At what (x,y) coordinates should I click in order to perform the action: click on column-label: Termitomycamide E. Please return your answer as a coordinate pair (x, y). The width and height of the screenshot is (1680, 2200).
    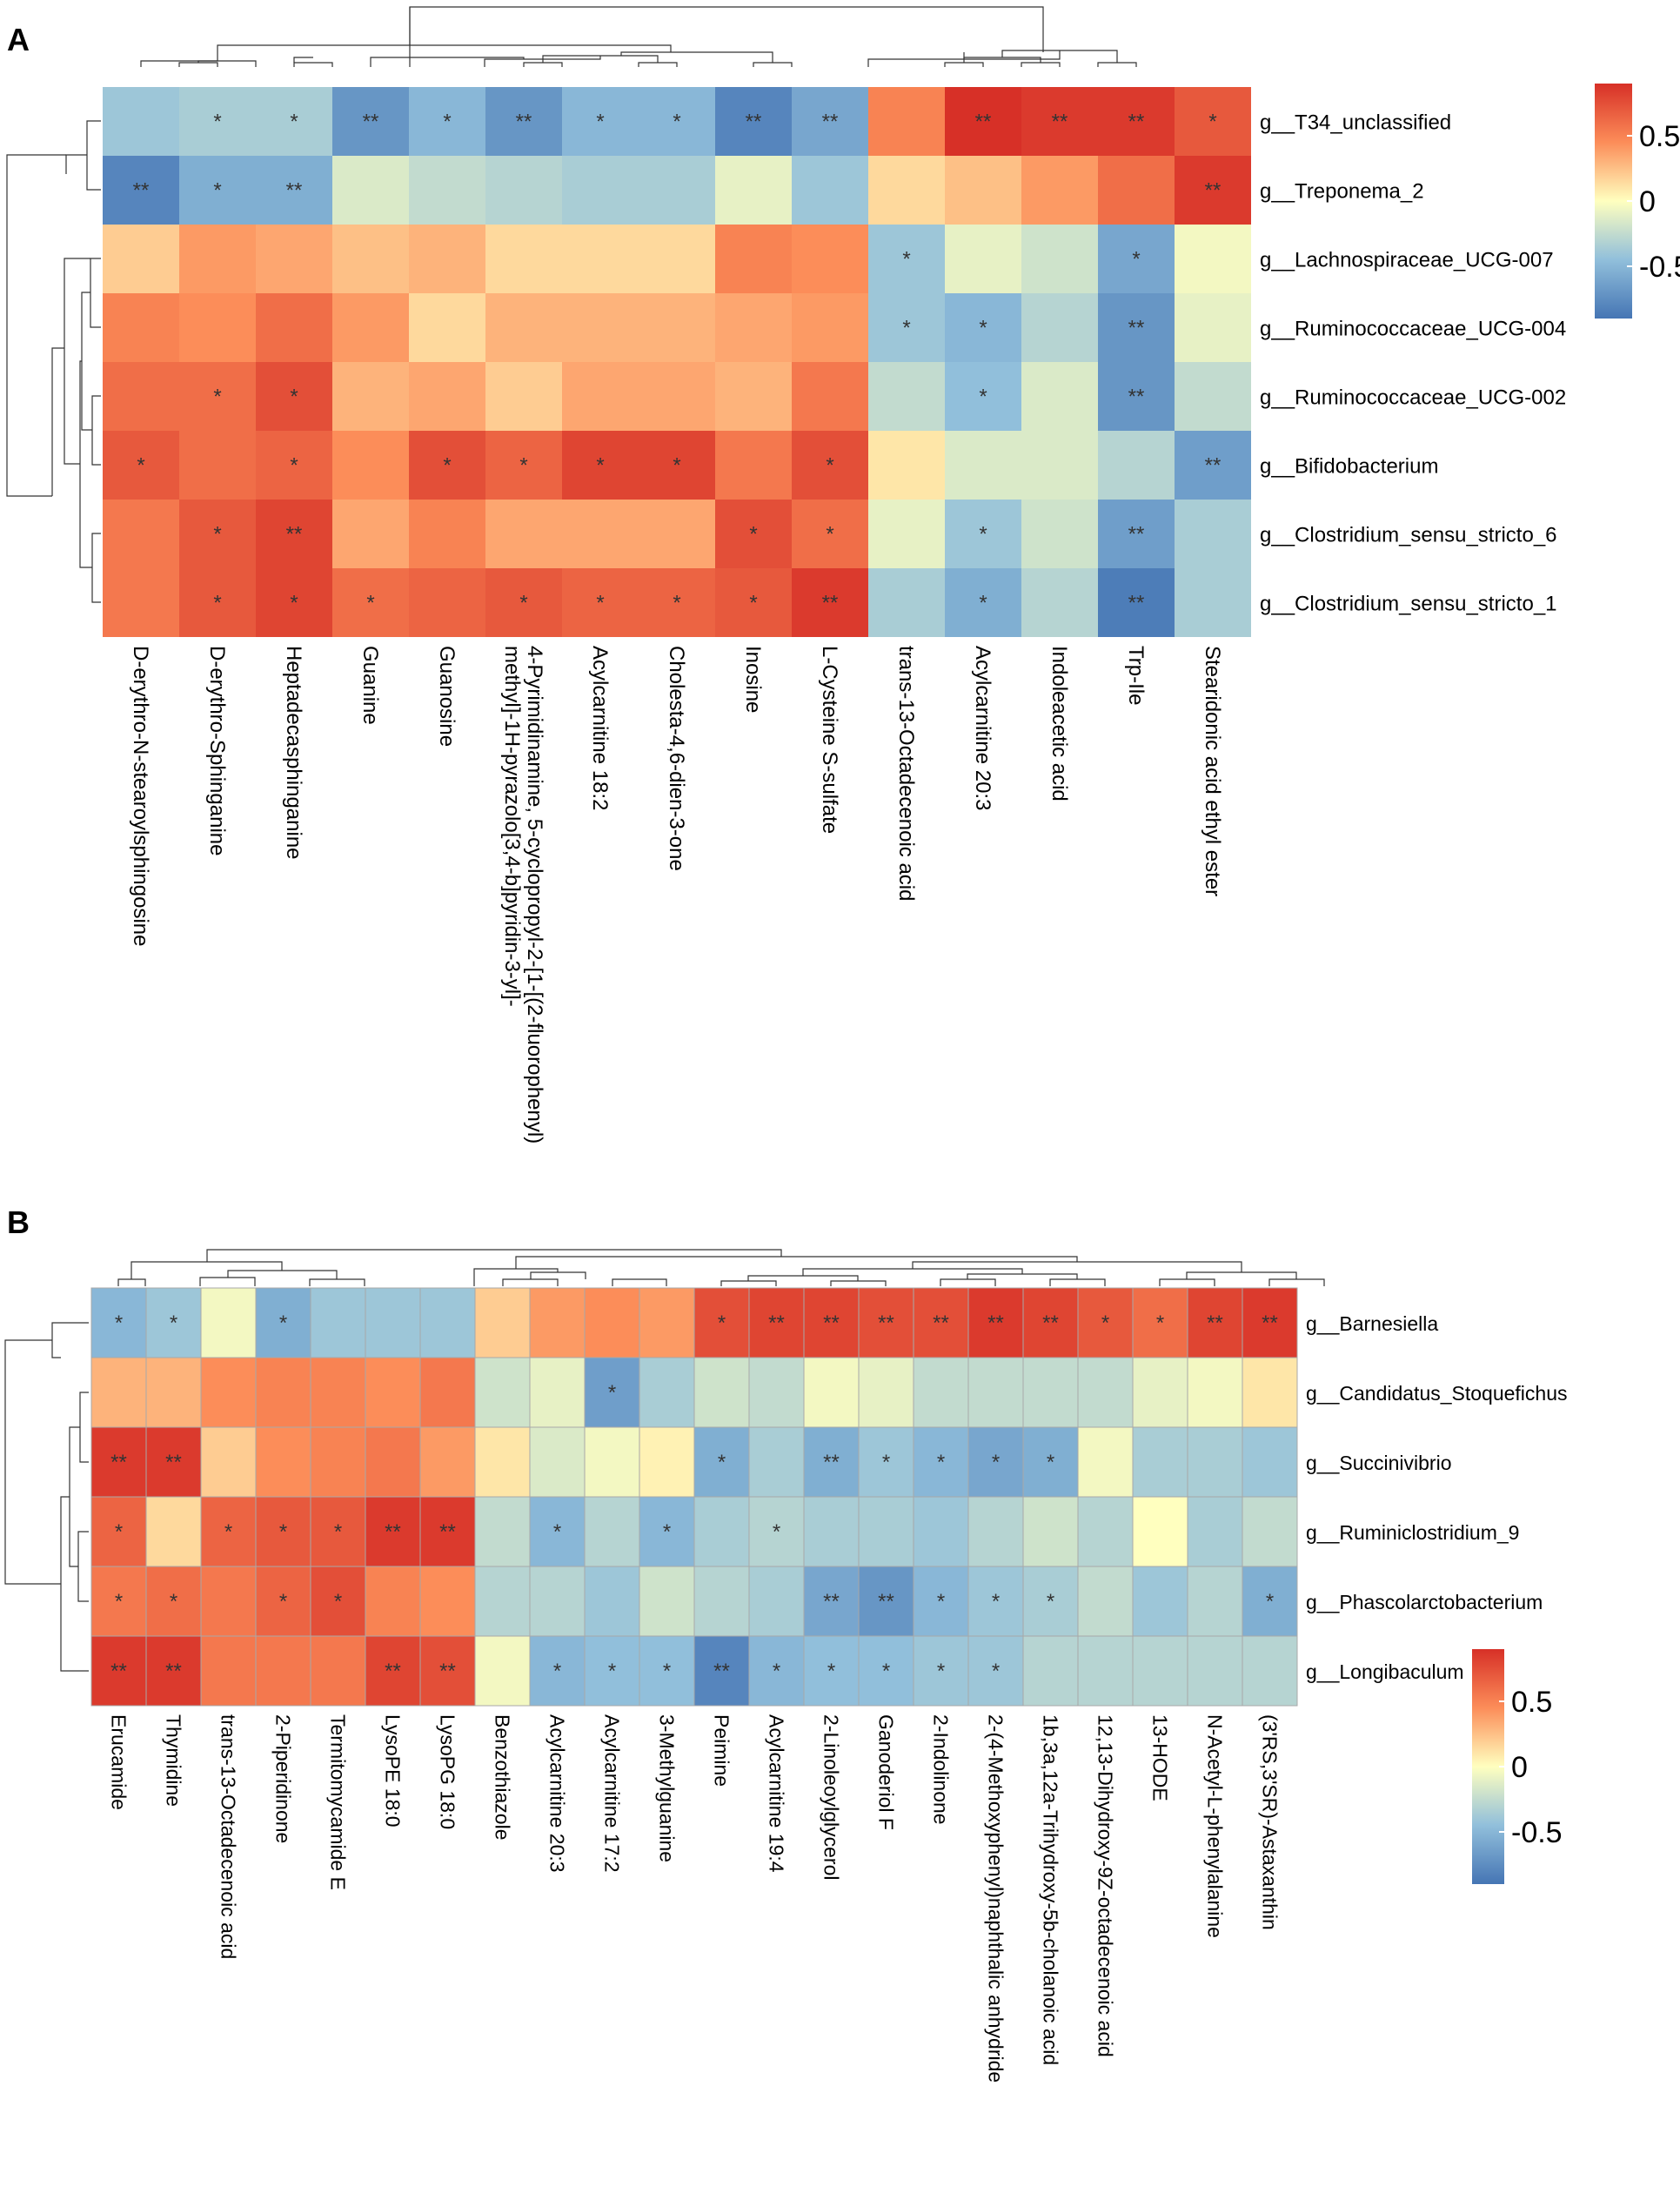
    Looking at the image, I should click on (338, 1802).